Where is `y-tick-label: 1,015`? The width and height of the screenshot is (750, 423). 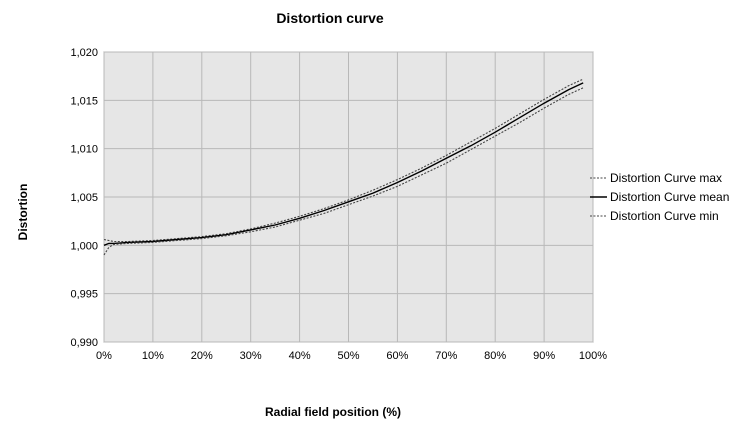
y-tick-label: 1,015 is located at coordinates (84, 101).